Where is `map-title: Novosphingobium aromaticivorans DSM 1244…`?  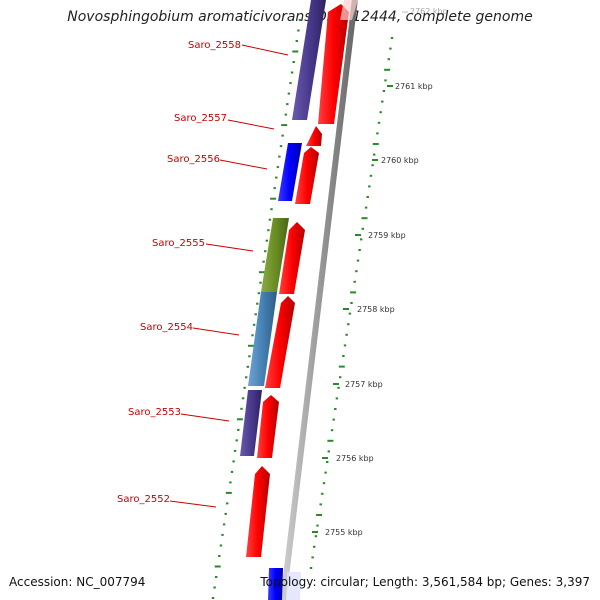 map-title: Novosphingobium aromaticivorans DSM 1244… is located at coordinates (300, 17).